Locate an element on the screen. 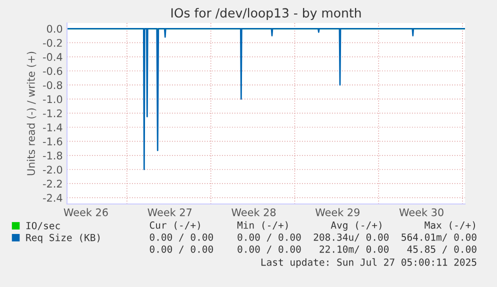 The width and height of the screenshot is (497, 287). y-tick-label: -0.2 is located at coordinates (52, 42).